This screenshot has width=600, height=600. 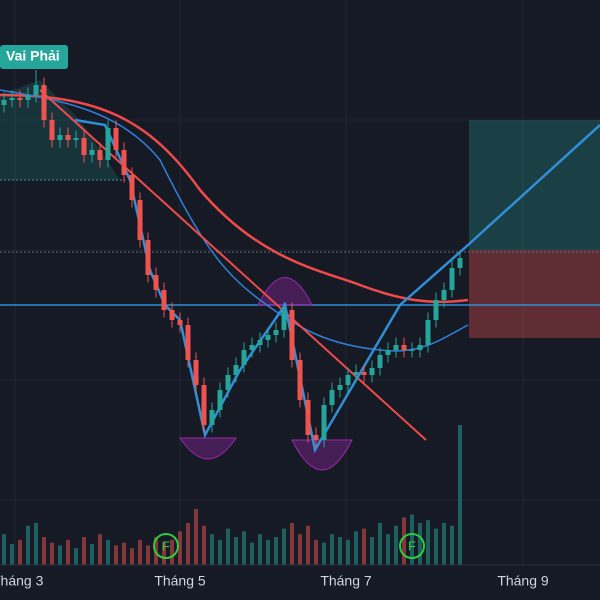 I want to click on label-box, so click(x=34, y=57).